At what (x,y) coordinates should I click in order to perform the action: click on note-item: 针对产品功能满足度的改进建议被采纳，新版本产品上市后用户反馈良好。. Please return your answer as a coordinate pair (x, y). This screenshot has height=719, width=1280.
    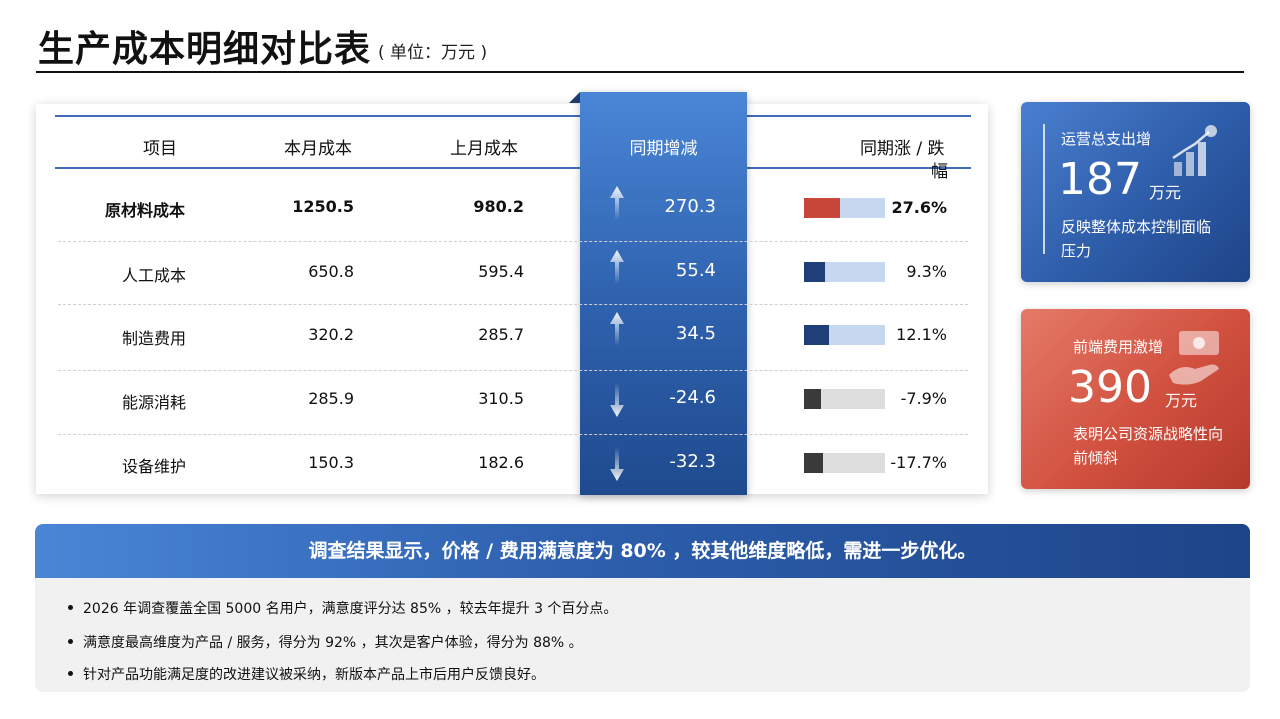
    Looking at the image, I should click on (306, 674).